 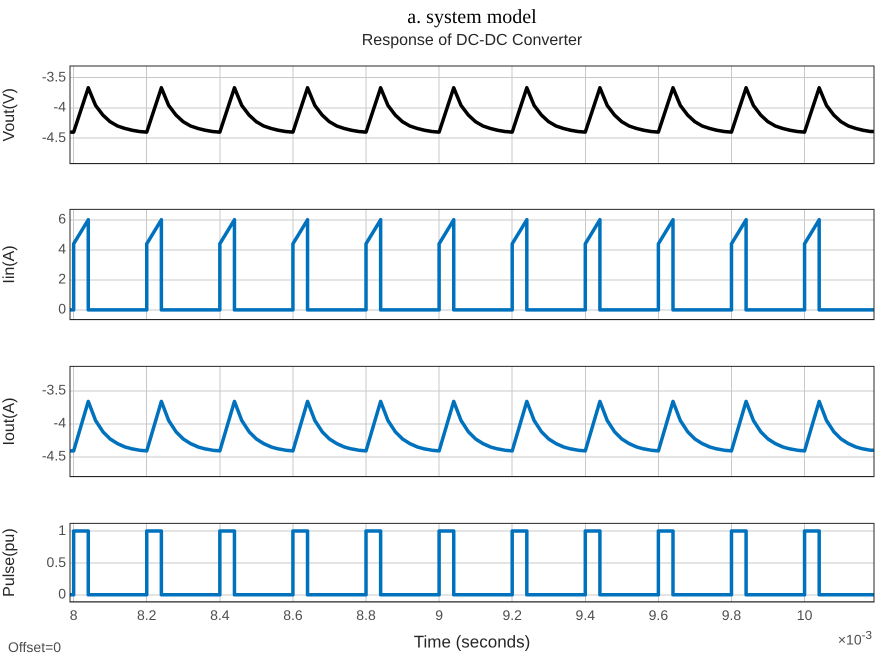 What do you see at coordinates (9, 264) in the screenshot?
I see `y-axis-title: Iin(A)` at bounding box center [9, 264].